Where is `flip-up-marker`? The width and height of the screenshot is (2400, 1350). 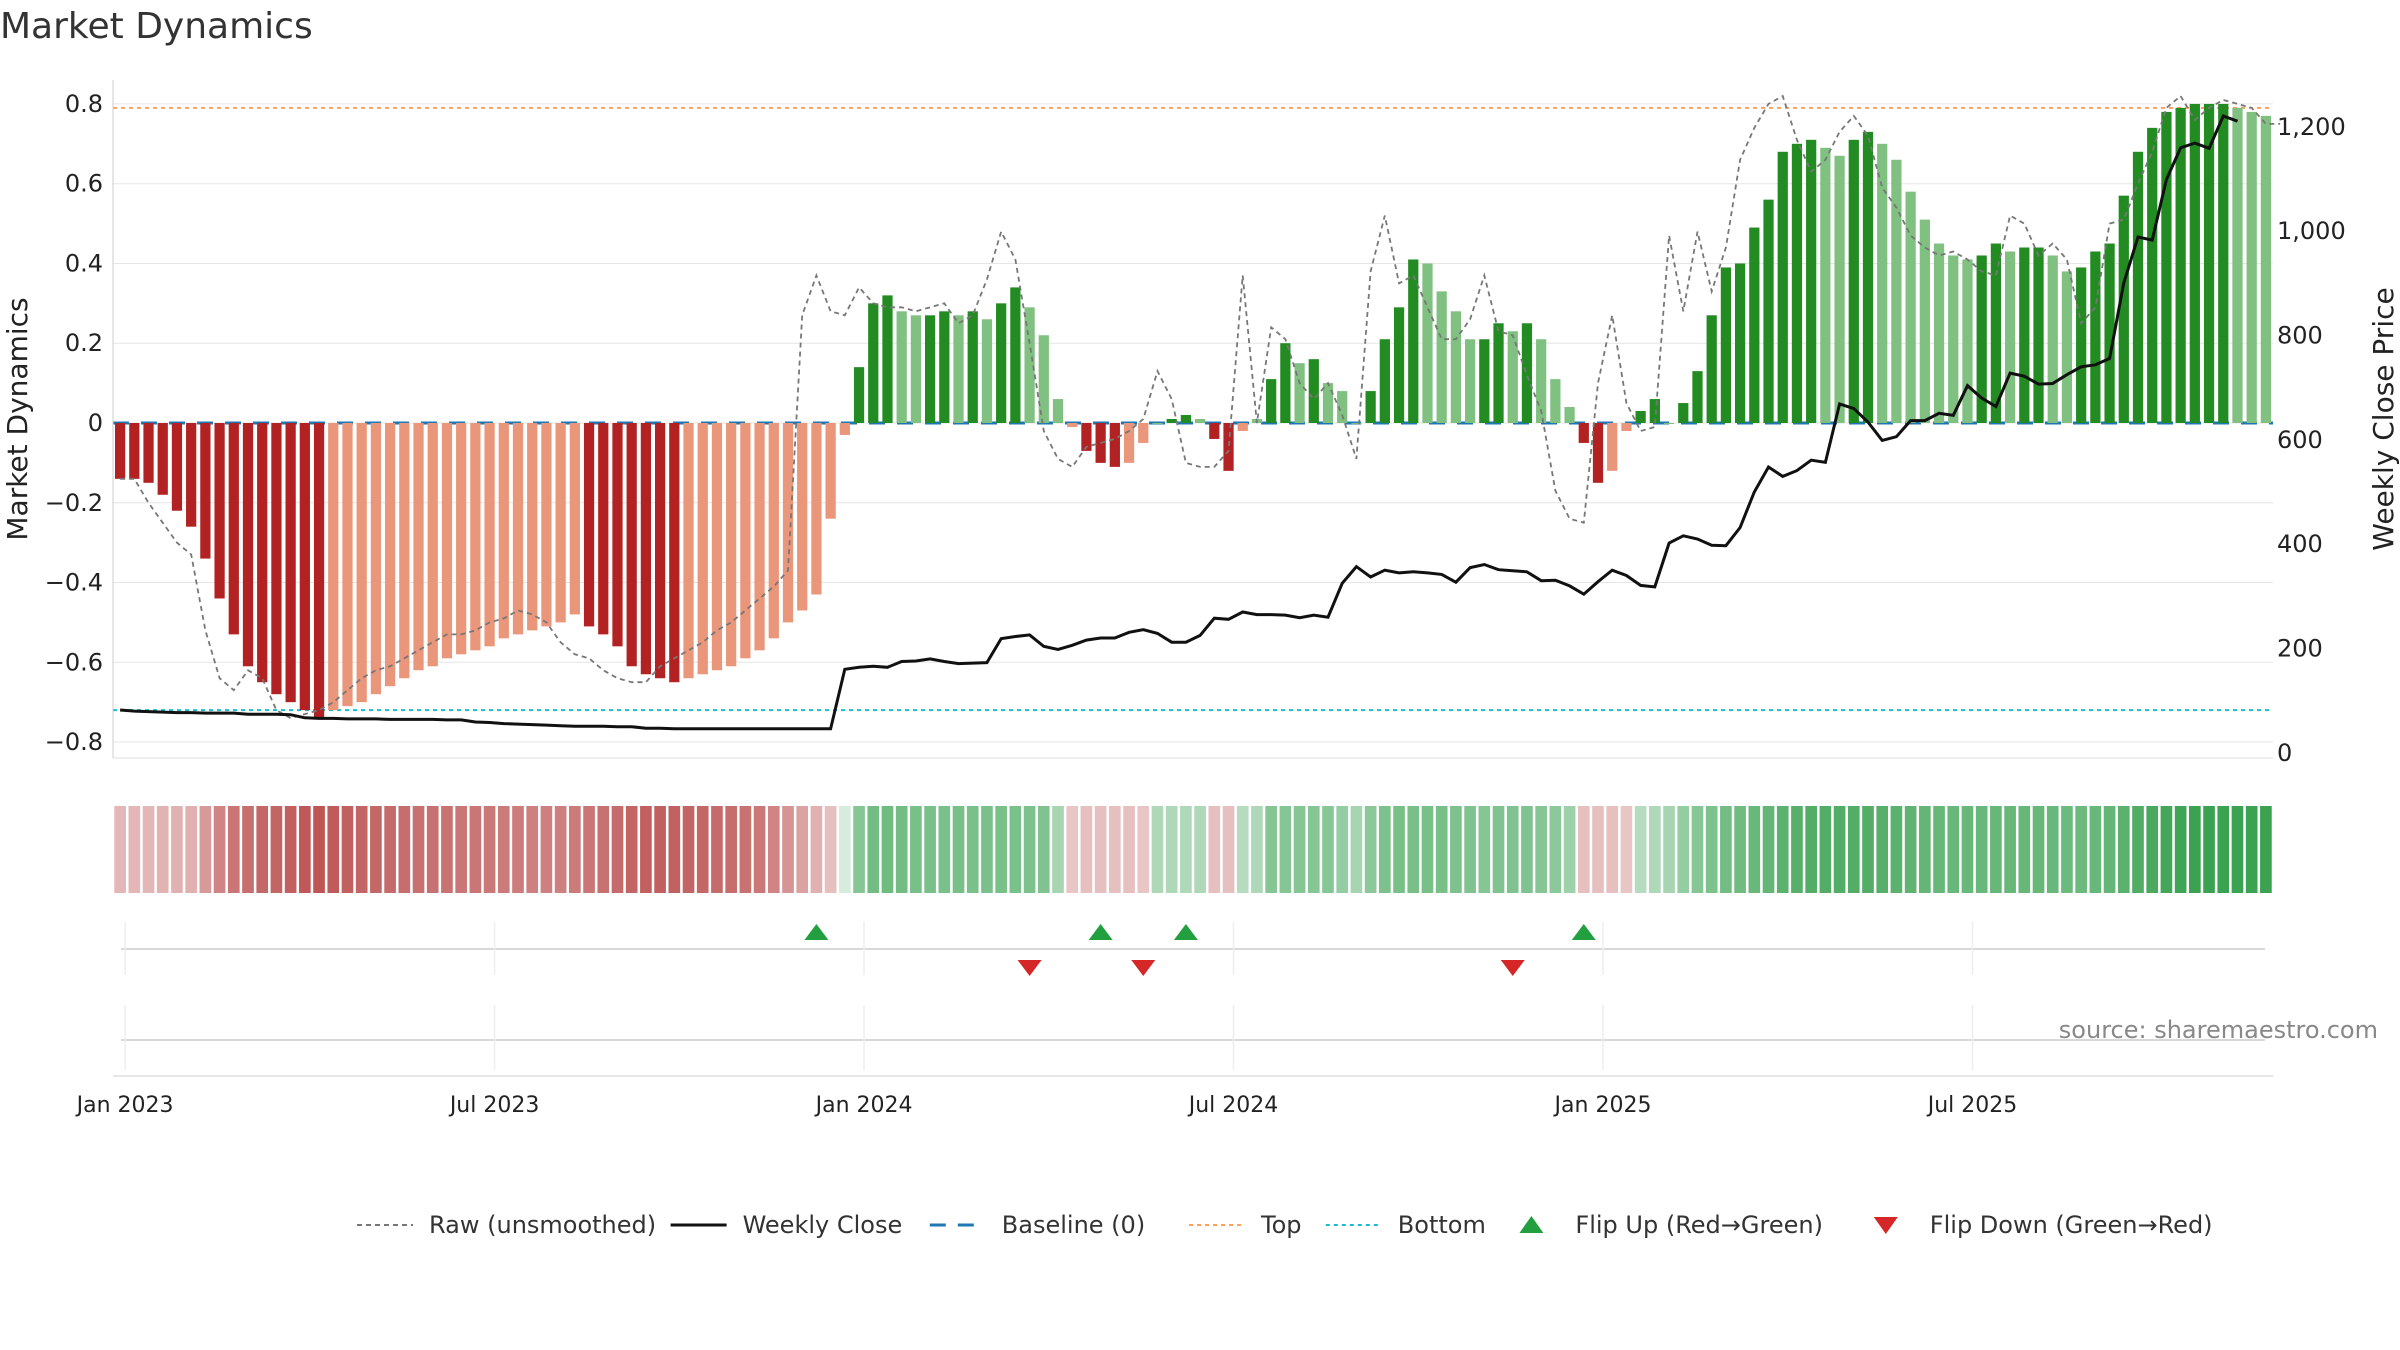 flip-up-marker is located at coordinates (1185, 932).